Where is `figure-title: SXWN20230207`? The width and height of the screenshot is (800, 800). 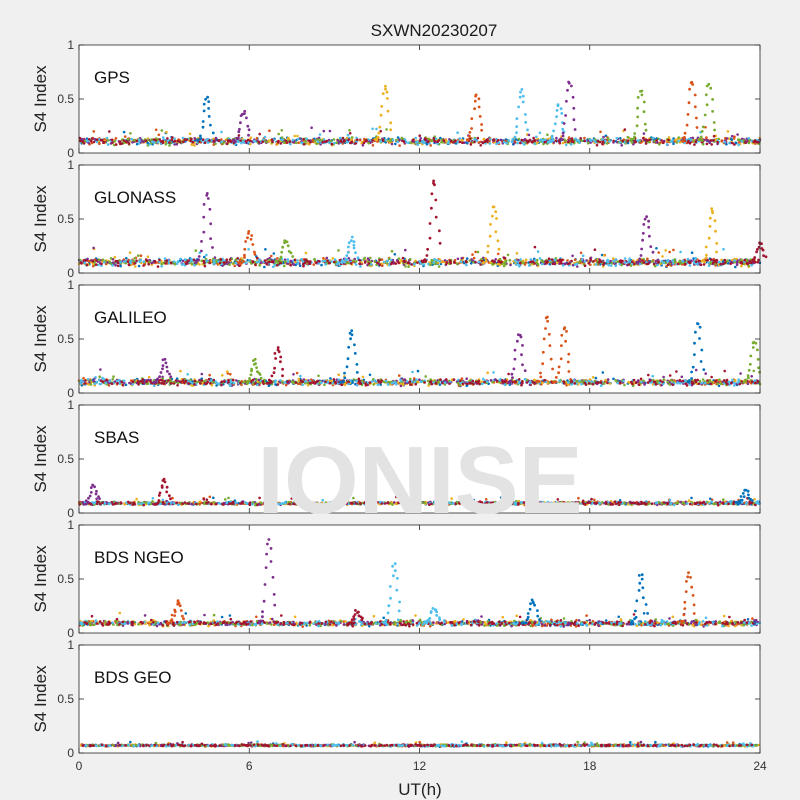
figure-title: SXWN20230207 is located at coordinates (434, 30).